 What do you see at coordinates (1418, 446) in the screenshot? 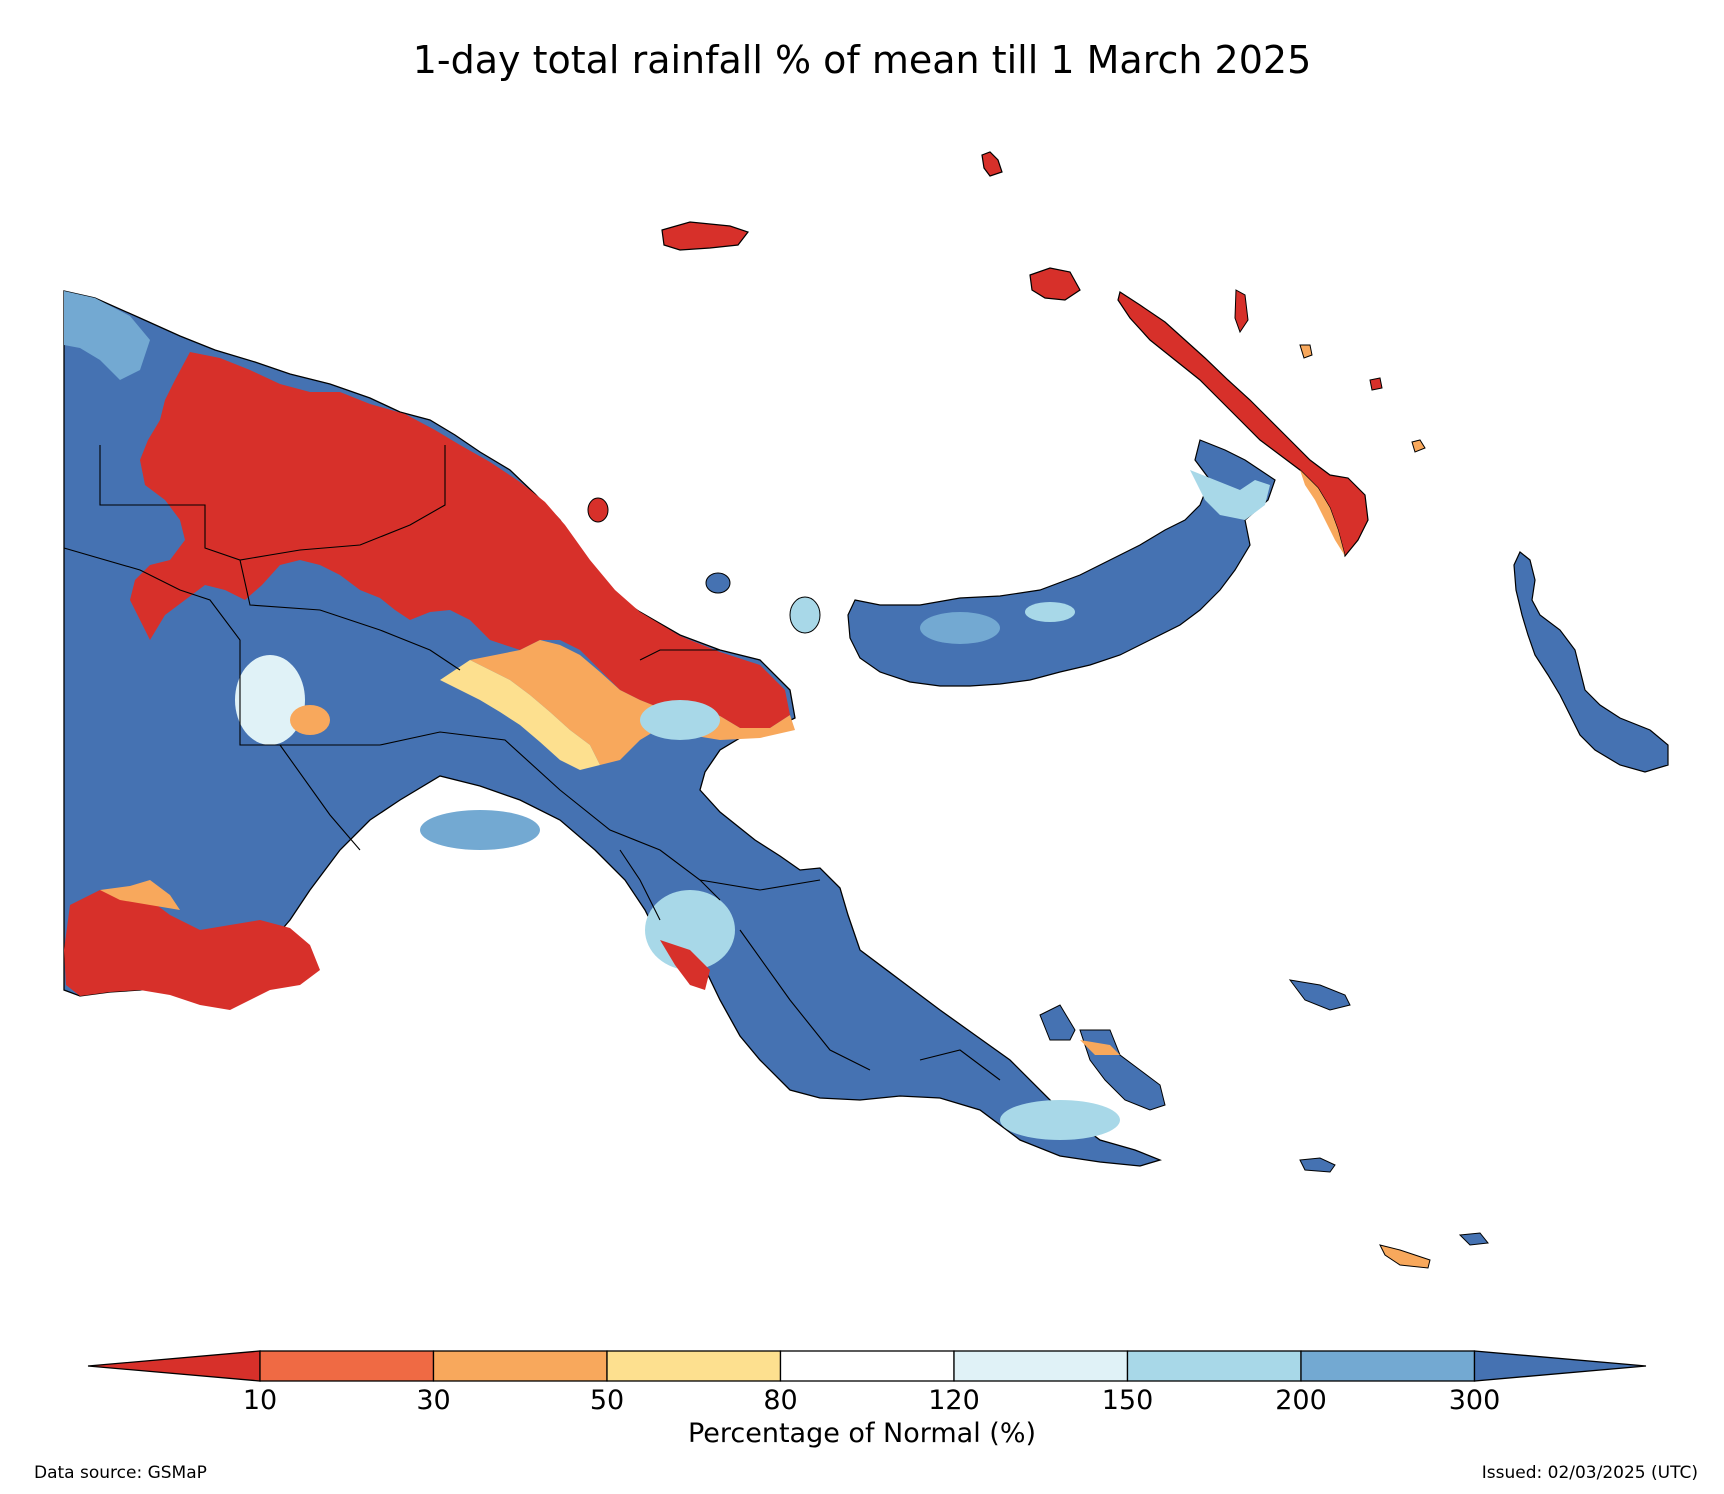
I see `feni` at bounding box center [1418, 446].